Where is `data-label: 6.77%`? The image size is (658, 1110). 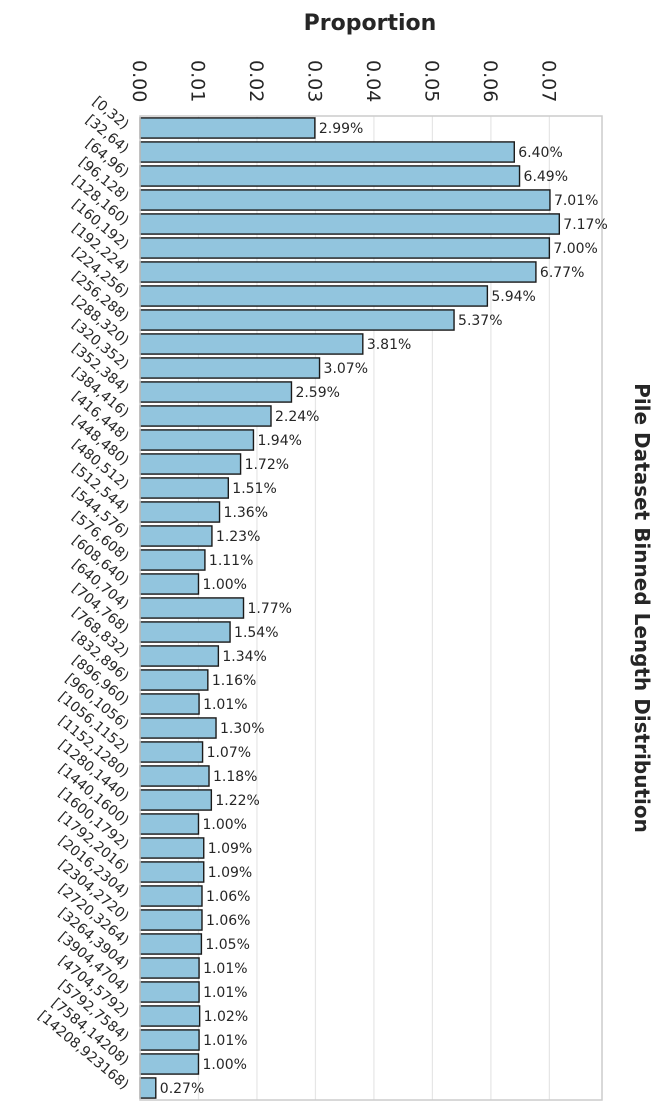
data-label: 6.77% is located at coordinates (562, 273).